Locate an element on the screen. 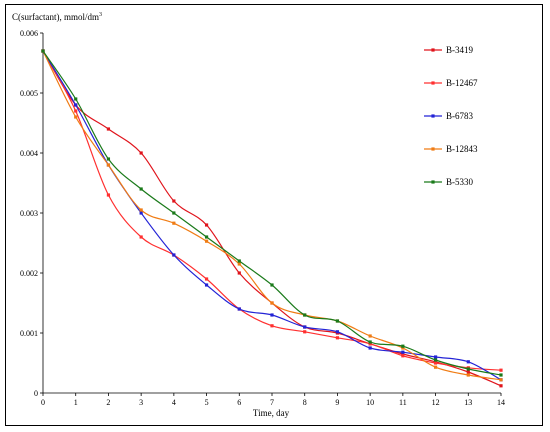 The image size is (550, 432). y-axis-title-superscript: 3 is located at coordinates (100, 15).